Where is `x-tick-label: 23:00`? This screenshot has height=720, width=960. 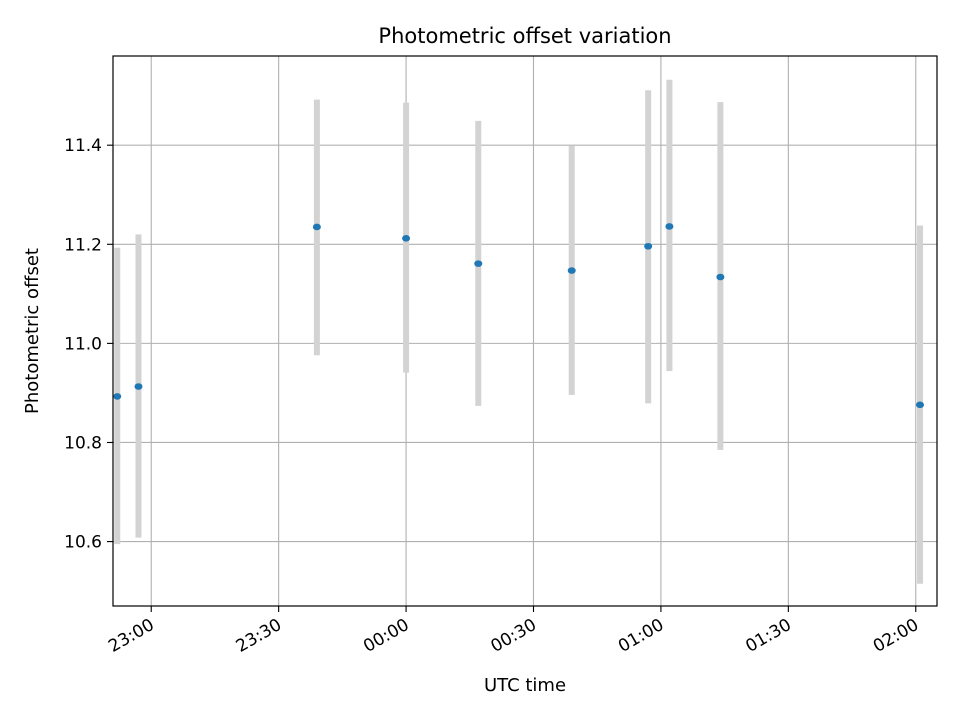 x-tick-label: 23:00 is located at coordinates (131, 636).